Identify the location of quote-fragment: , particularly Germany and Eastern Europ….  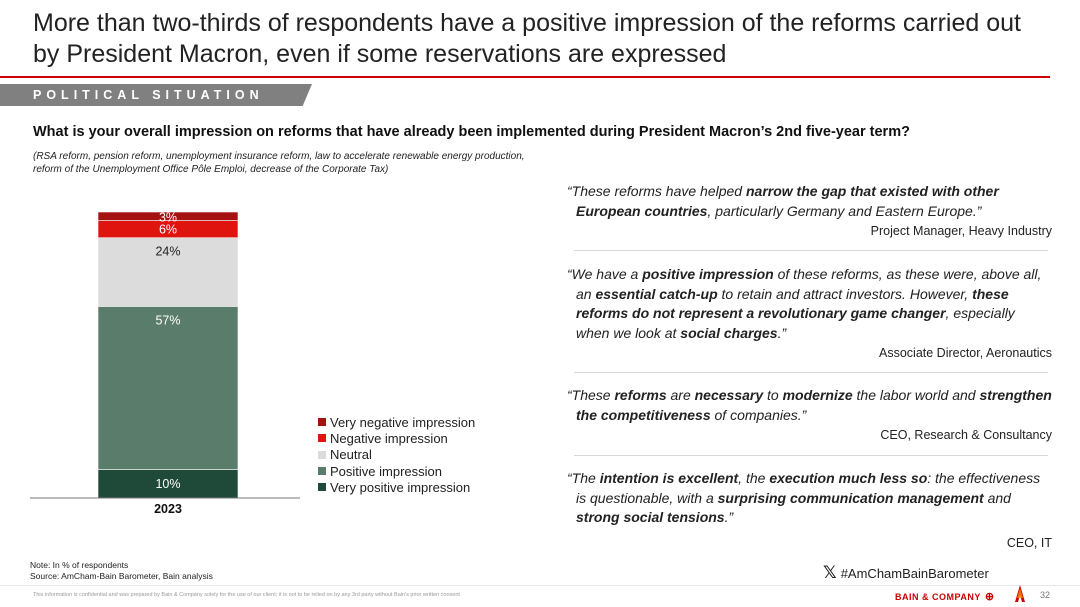
(844, 210).